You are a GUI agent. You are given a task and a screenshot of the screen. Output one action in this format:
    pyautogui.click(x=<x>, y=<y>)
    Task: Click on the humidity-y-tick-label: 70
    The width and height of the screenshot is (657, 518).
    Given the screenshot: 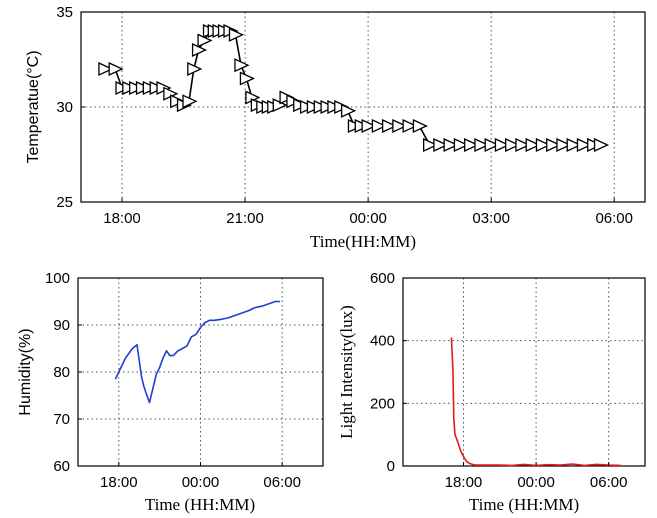 What is the action you would take?
    pyautogui.click(x=61, y=419)
    